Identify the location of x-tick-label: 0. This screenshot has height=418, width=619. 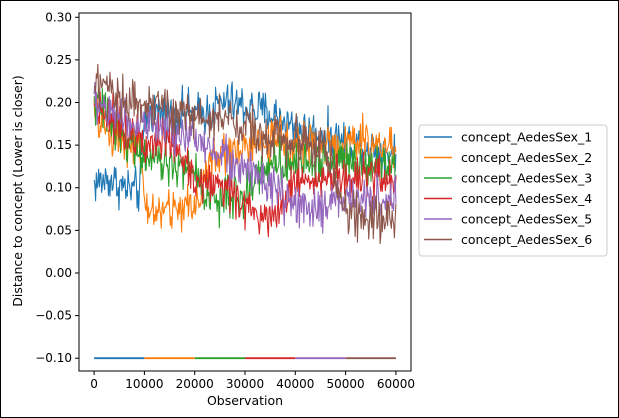
(94, 384).